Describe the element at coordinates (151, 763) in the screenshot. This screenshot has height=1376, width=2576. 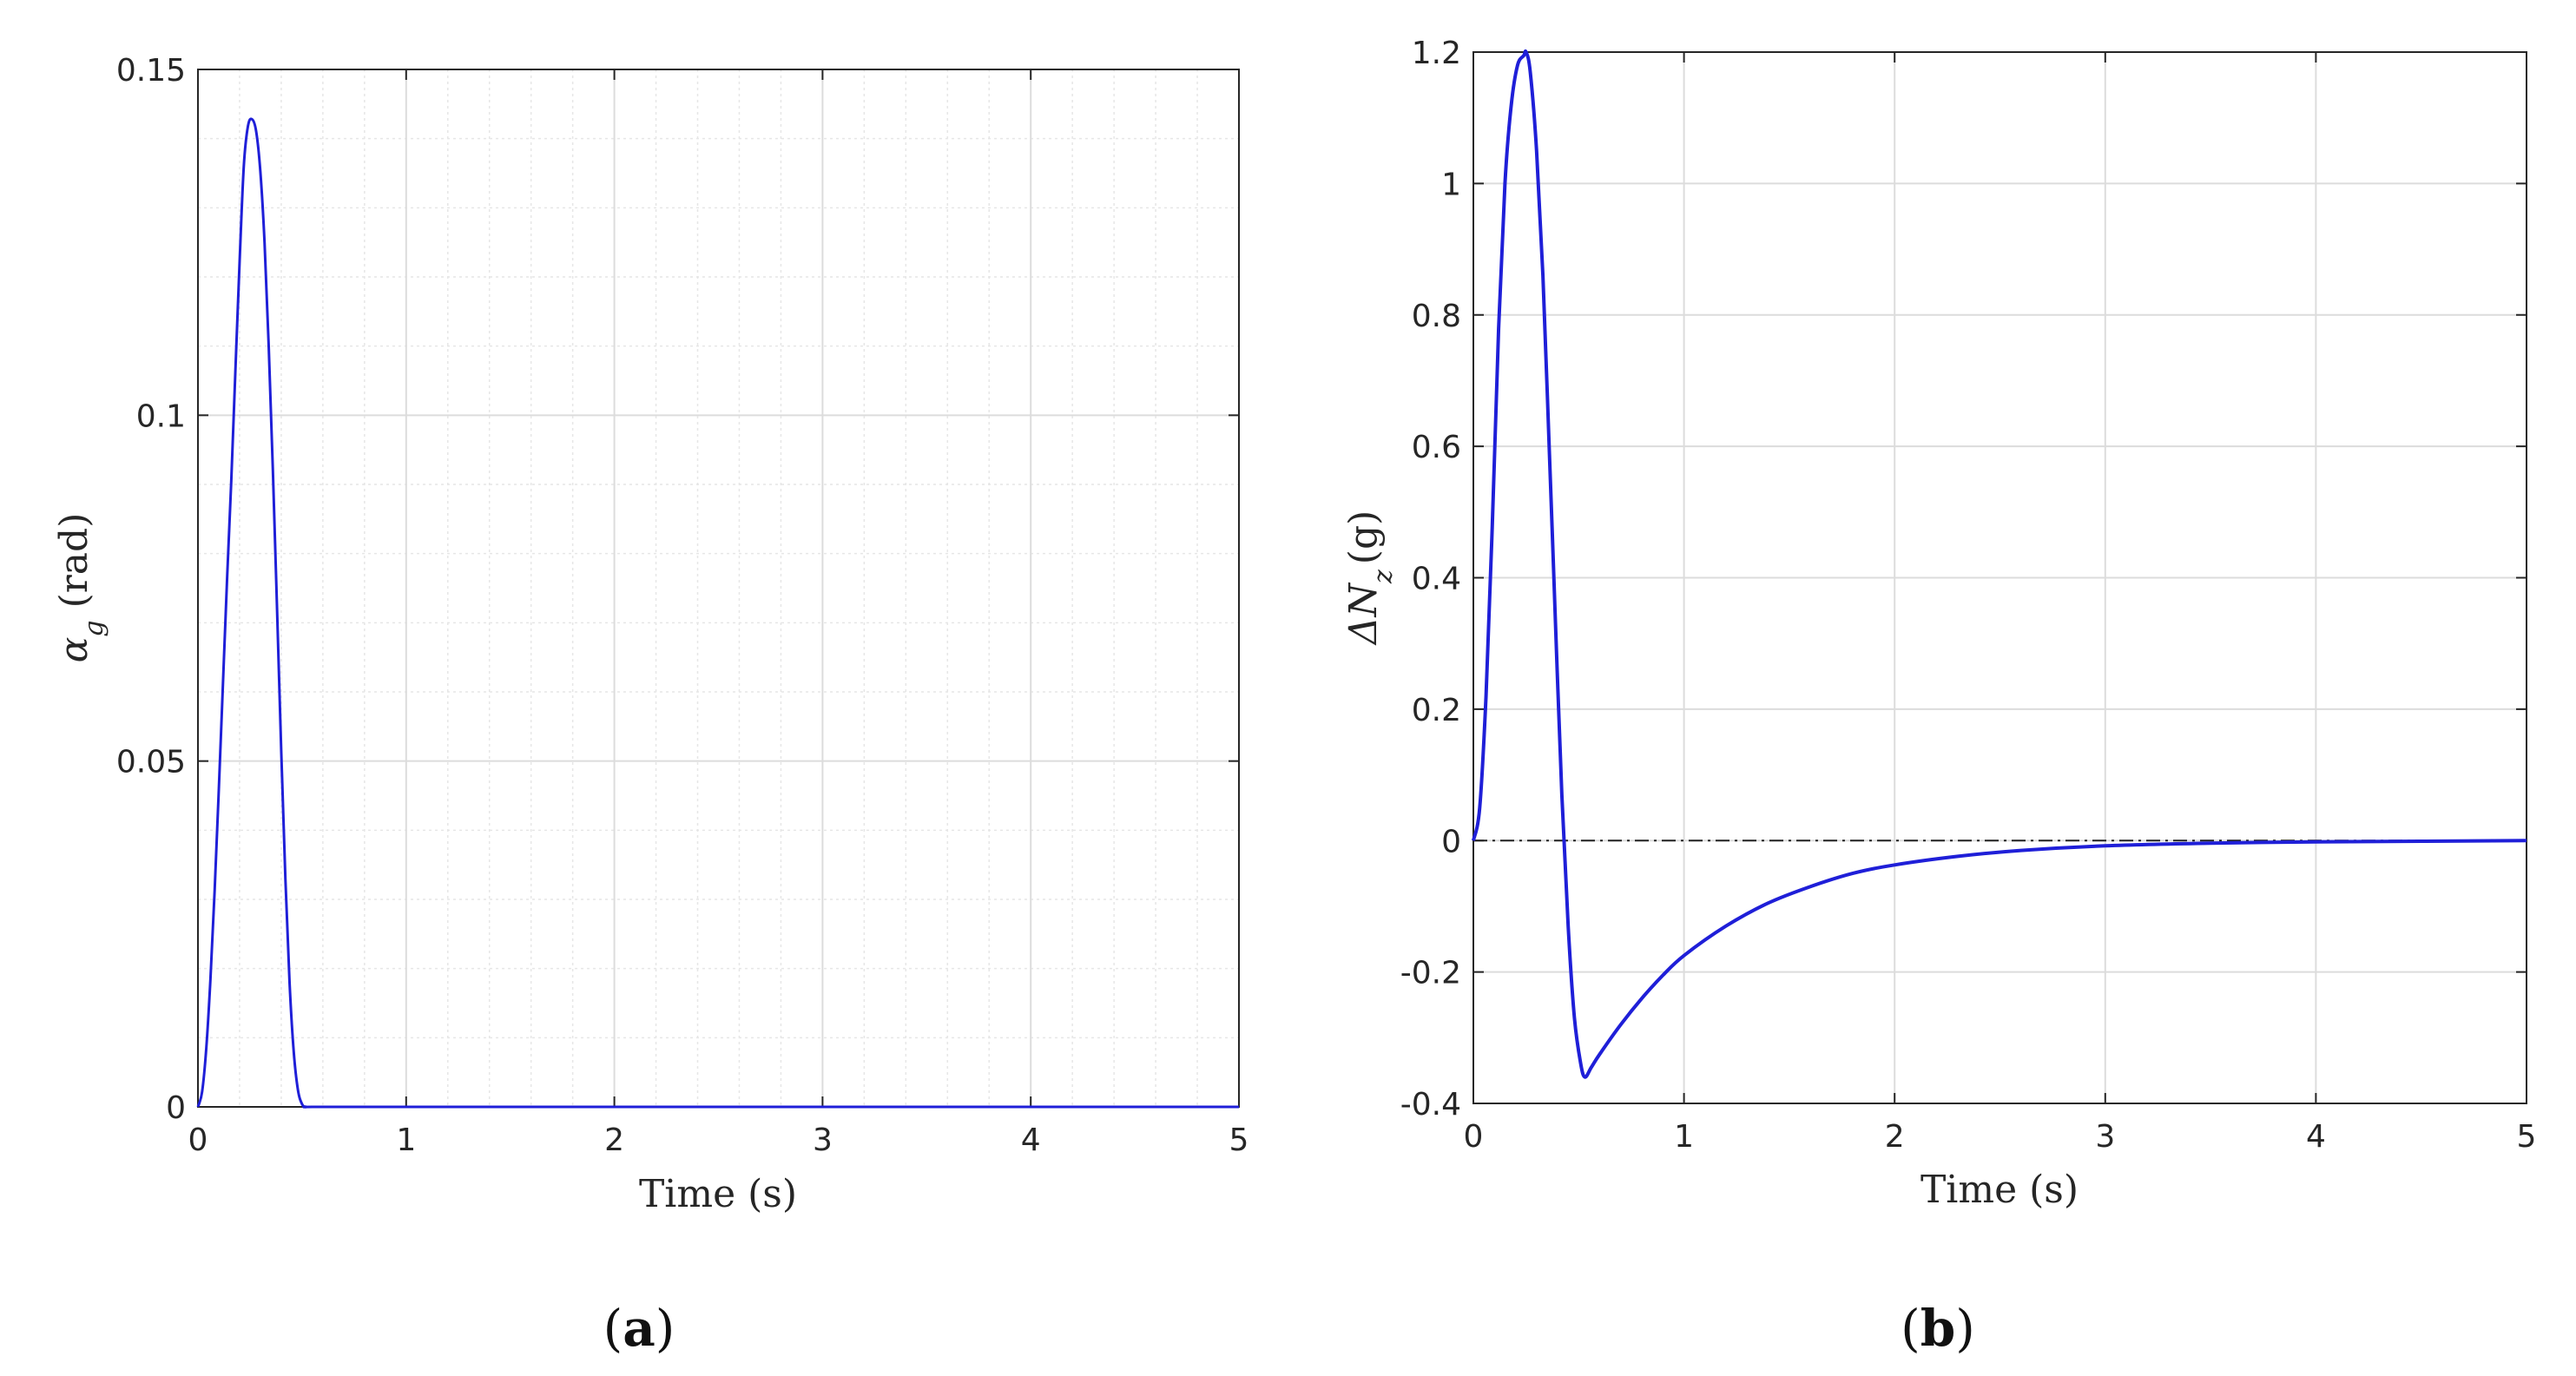
I see `chart-a-ytick-label: 0.05` at that location.